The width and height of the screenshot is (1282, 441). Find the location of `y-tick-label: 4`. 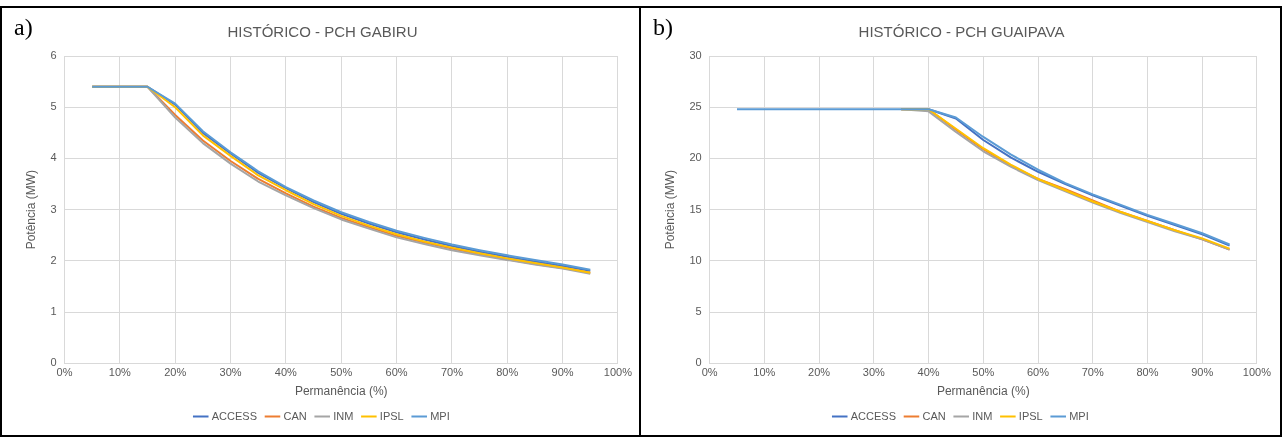

y-tick-label: 4 is located at coordinates (53, 157).